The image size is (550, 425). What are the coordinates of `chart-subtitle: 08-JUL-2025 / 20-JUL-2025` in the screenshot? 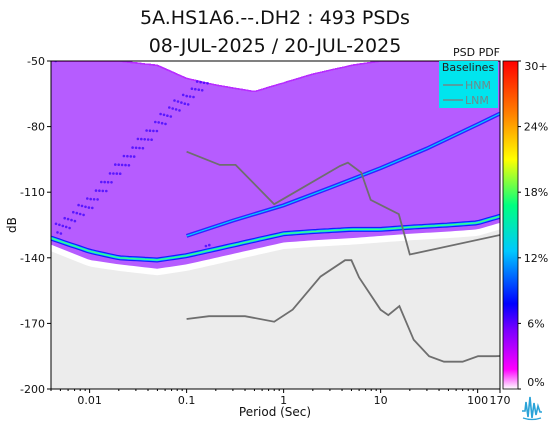 It's located at (275, 46).